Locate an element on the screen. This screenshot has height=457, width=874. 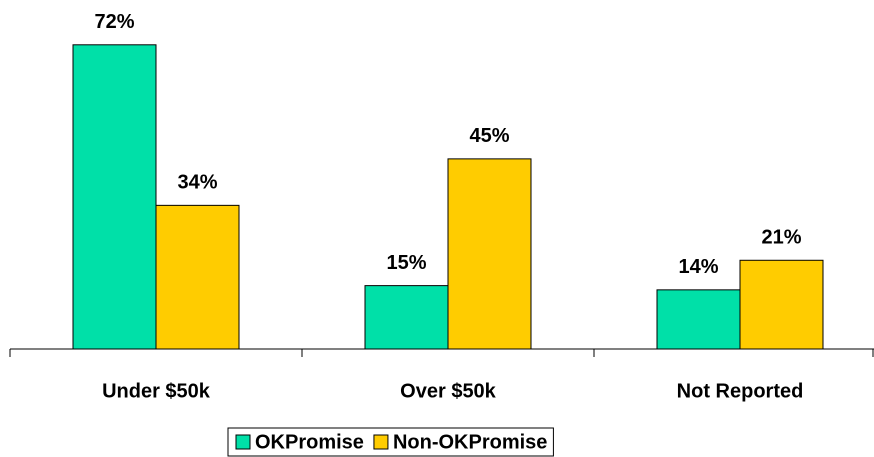
legend-label: OKPromise is located at coordinates (309, 442).